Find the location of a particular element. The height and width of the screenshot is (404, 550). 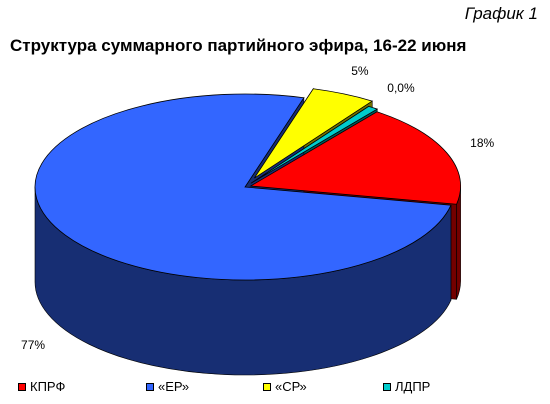

legend-item-ldpr: ЛДПР is located at coordinates (406, 386).